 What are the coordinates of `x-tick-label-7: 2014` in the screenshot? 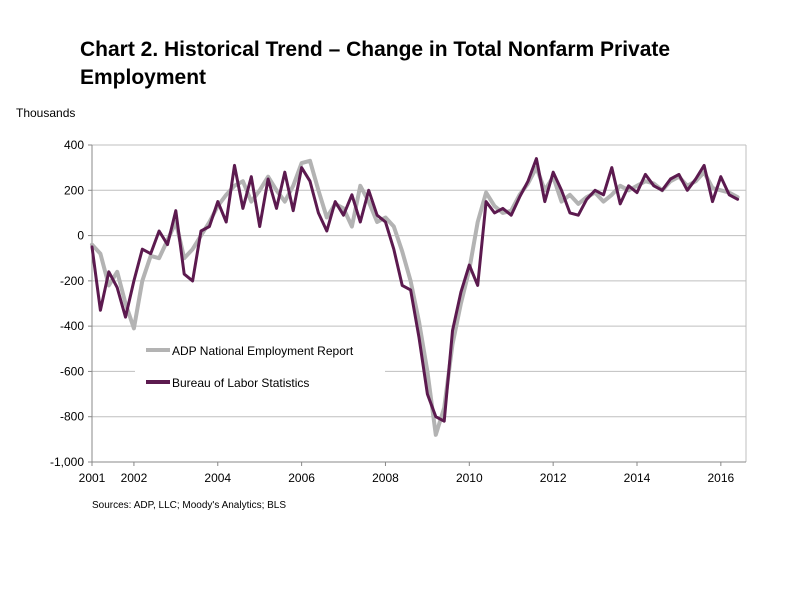 It's located at (637, 478).